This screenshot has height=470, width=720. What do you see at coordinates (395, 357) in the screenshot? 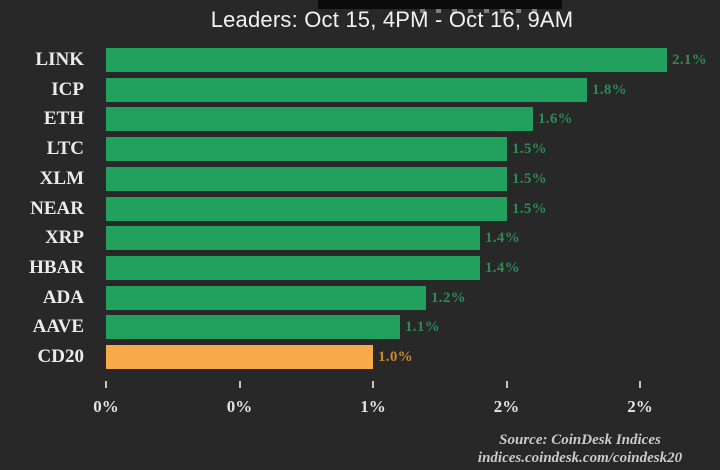
I see `bar-value-label: 1.0%` at bounding box center [395, 357].